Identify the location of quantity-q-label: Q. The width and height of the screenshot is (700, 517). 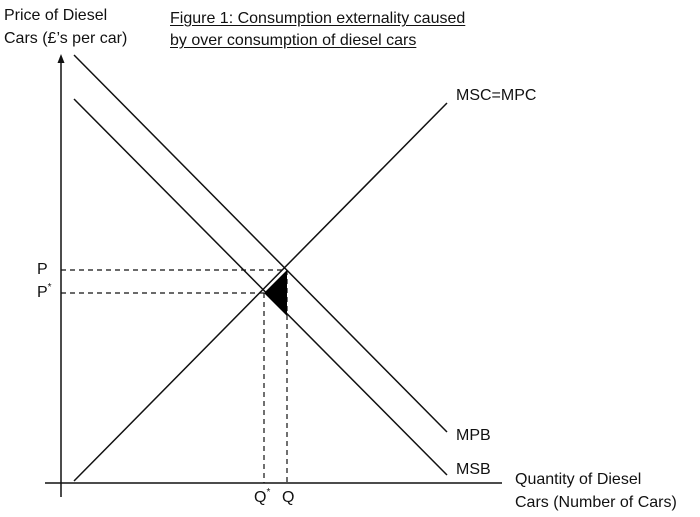
(288, 497).